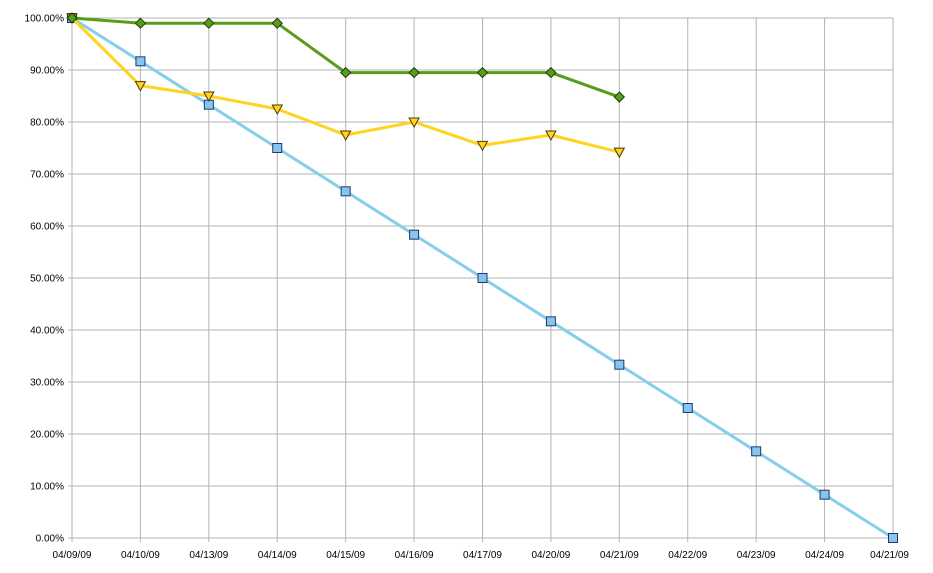 The height and width of the screenshot is (573, 933). I want to click on y-axis-tick-label: 40.00%, so click(47, 331).